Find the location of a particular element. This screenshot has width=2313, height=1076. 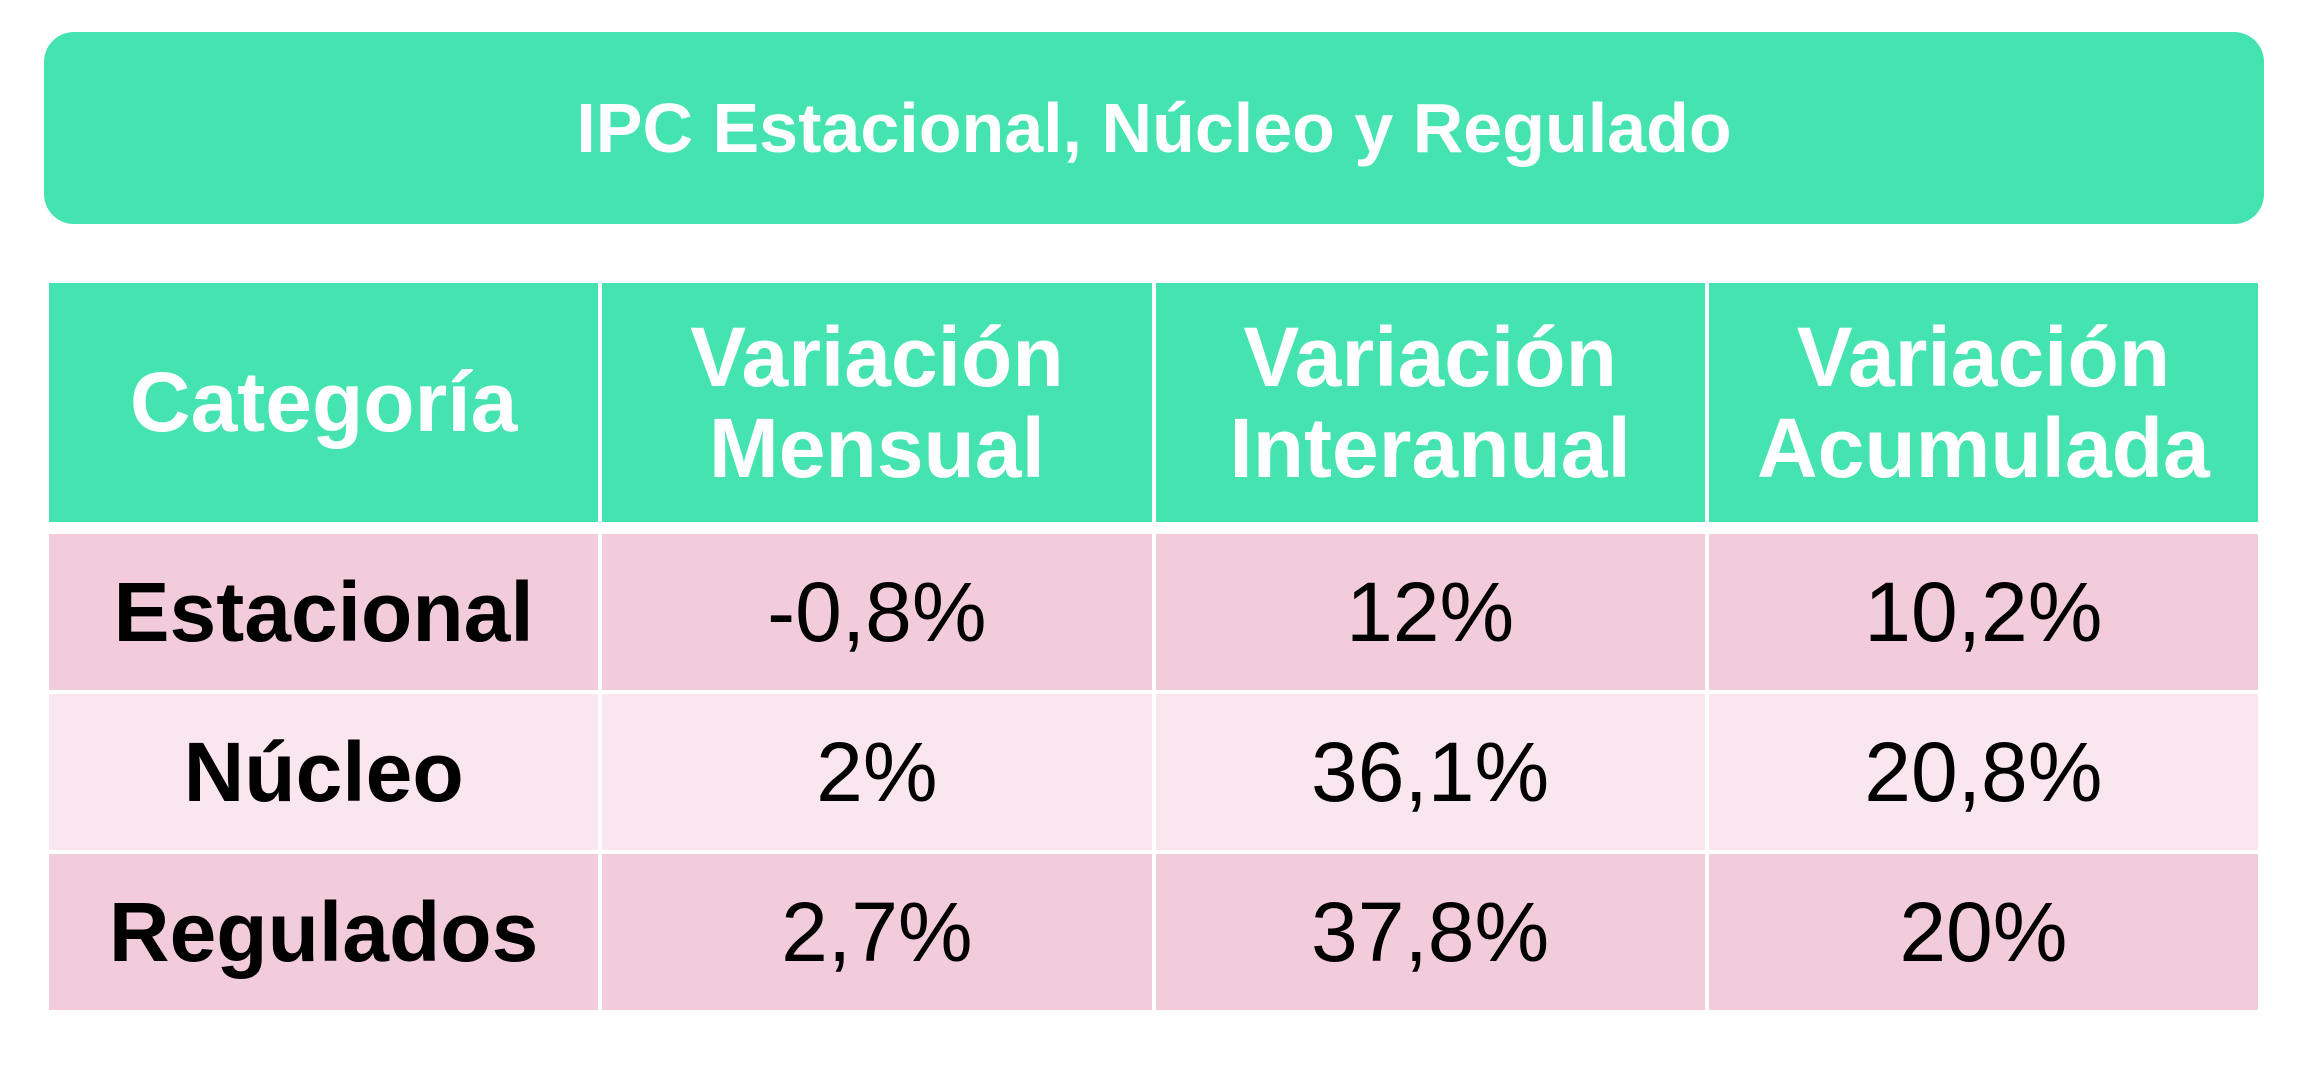

row-mensual: -0,8% is located at coordinates (877, 612).